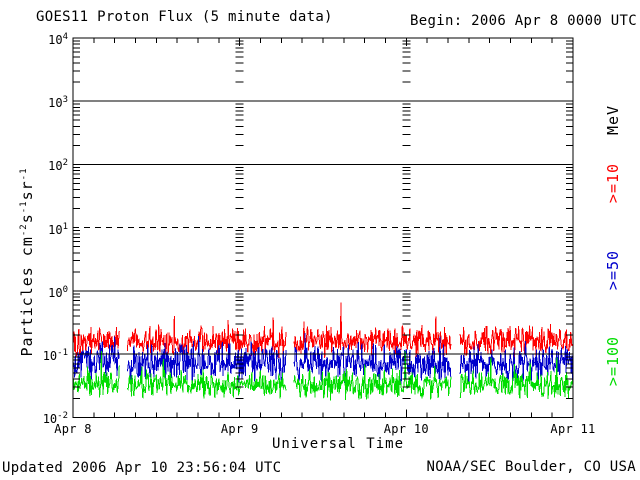 This screenshot has height=480, width=640. What do you see at coordinates (523, 21) in the screenshot?
I see `begin-timestamp: Begin: 2006 Apr 8 0000 UTC` at bounding box center [523, 21].